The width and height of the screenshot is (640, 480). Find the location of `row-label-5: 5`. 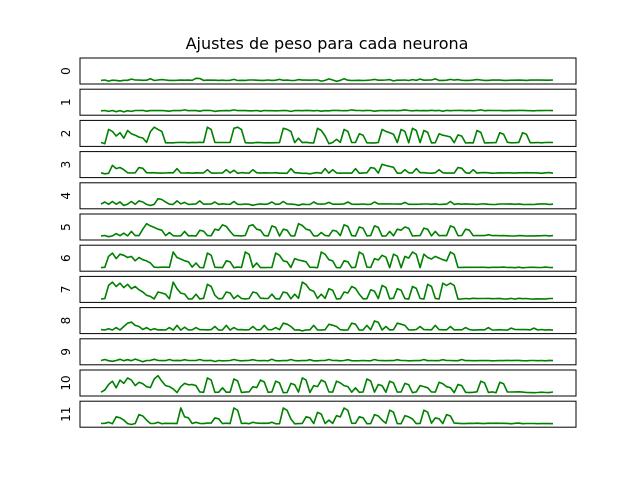

row-label-5: 5 is located at coordinates (66, 227).